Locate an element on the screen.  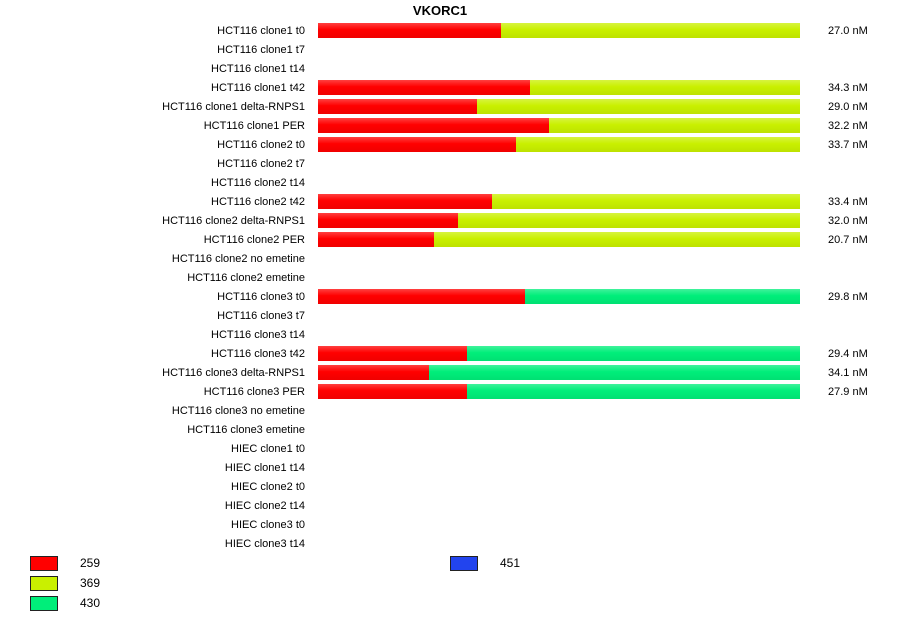
chart-row: HCT116 clone3 emetine is located at coordinates (434, 429).